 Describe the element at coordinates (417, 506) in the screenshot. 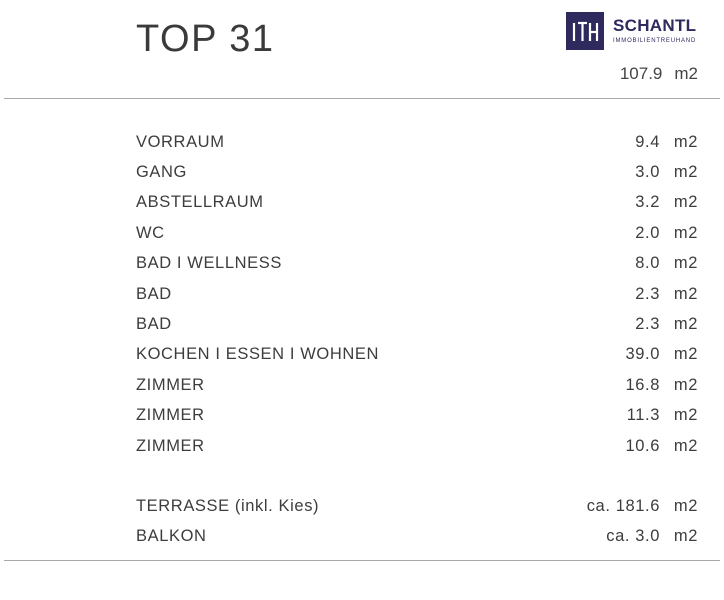

I see `outdoor-row: TERRASSE (inkl. Kies) ca. 181.6 m2` at that location.